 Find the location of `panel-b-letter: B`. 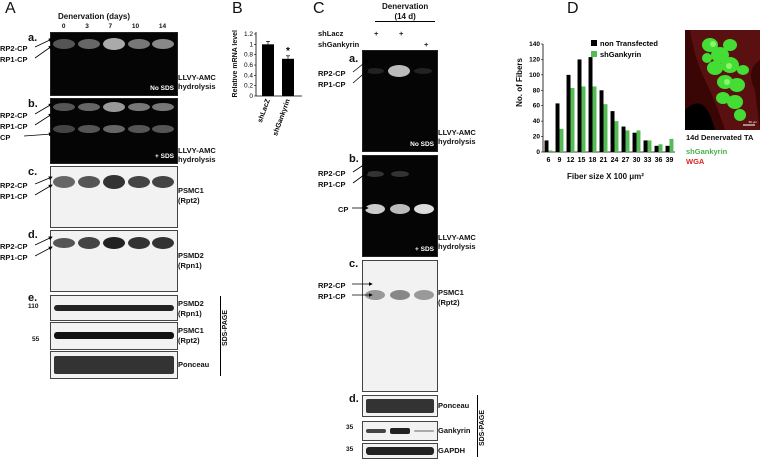

panel-b-letter: B is located at coordinates (237, 8).